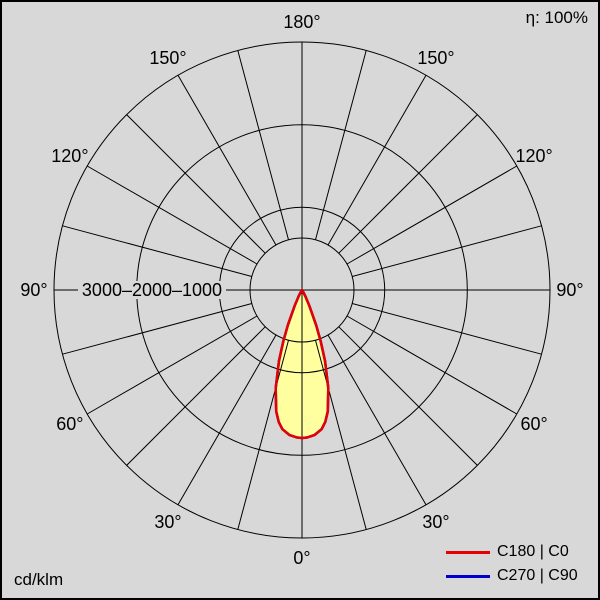  What do you see at coordinates (301, 558) in the screenshot?
I see `angle-label-0: 0°` at bounding box center [301, 558].